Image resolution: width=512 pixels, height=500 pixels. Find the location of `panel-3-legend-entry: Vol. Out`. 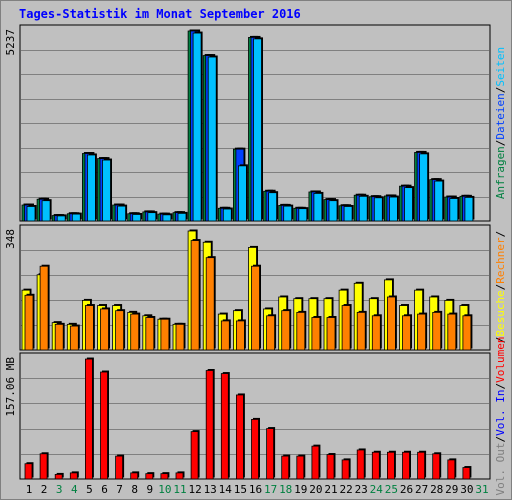

panel-3-legend-entry: Vol. Out is located at coordinates (500, 468).